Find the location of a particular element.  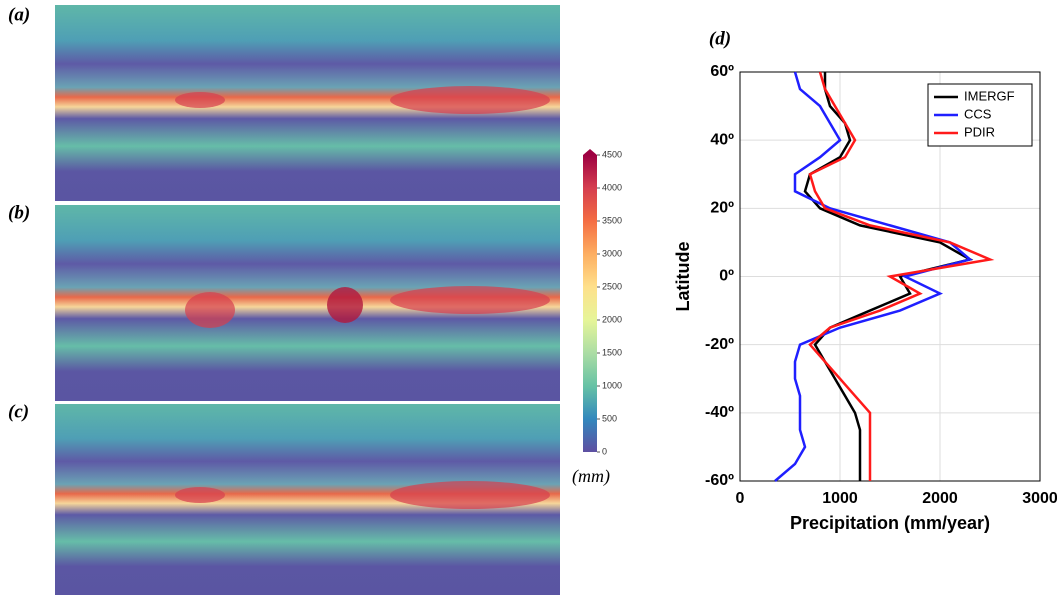

y-tick-label: -40º is located at coordinates (719, 412).